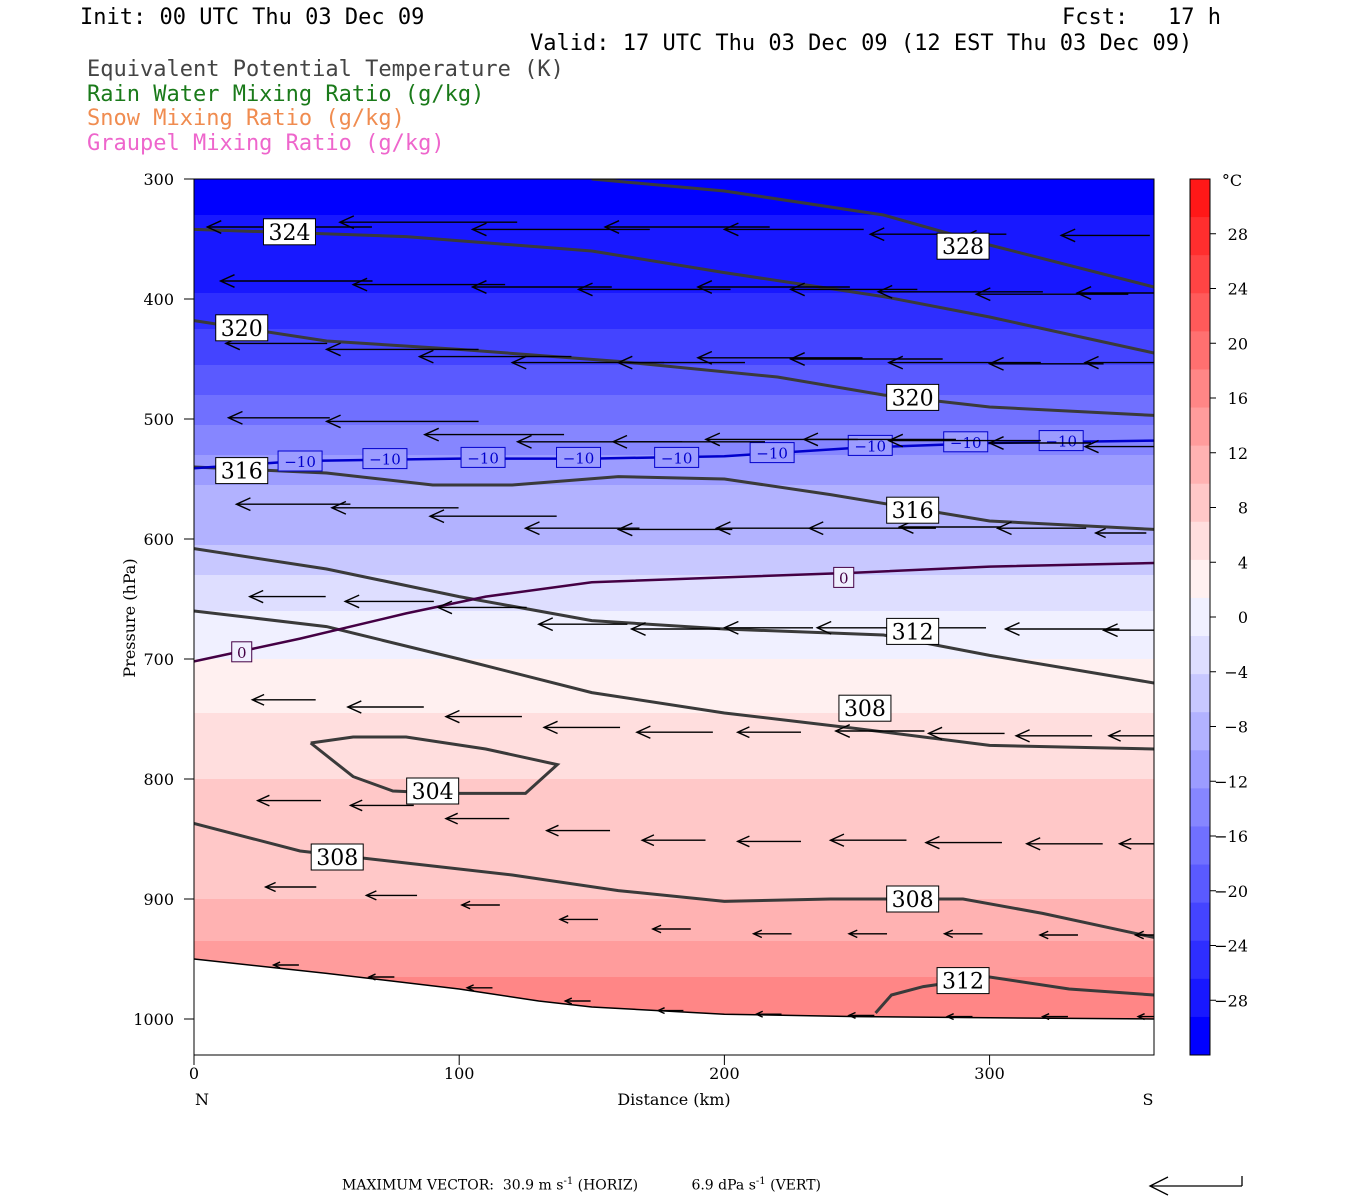 The height and width of the screenshot is (1200, 1350). I want to click on x-tick-label: 0, so click(194, 1073).